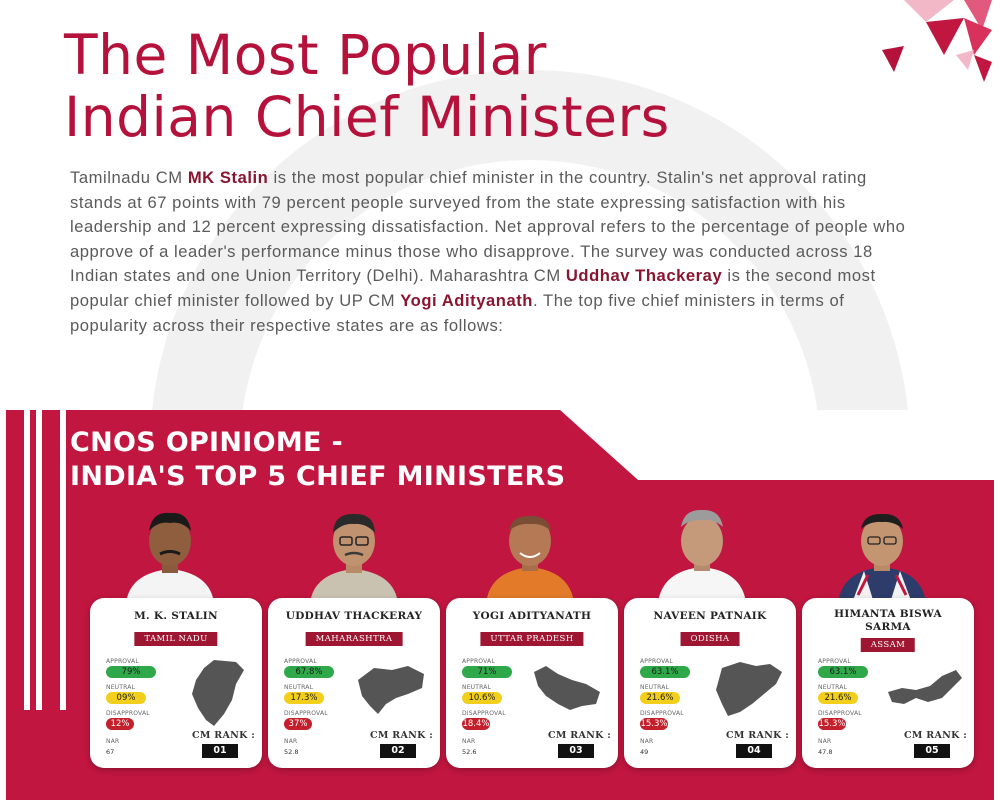  What do you see at coordinates (110, 752) in the screenshot?
I see `nar-value: 67` at bounding box center [110, 752].